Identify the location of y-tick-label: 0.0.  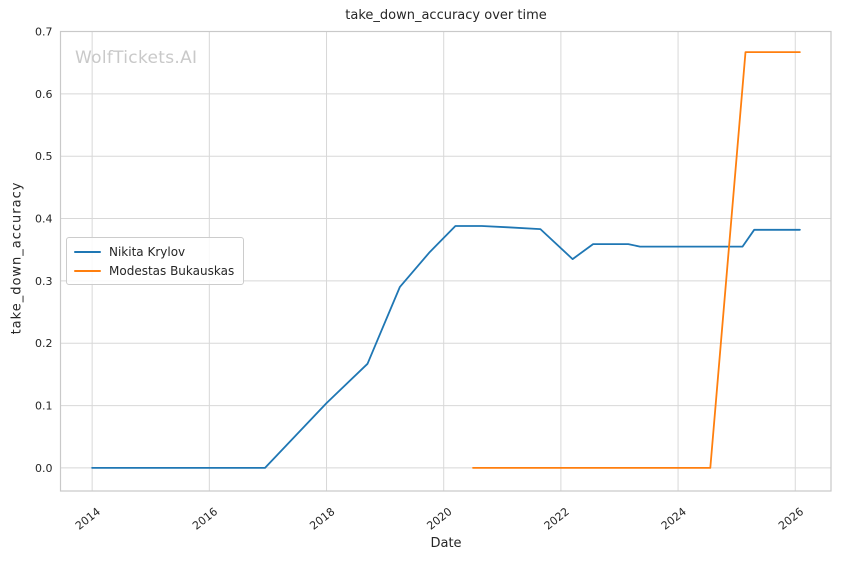
(44, 468).